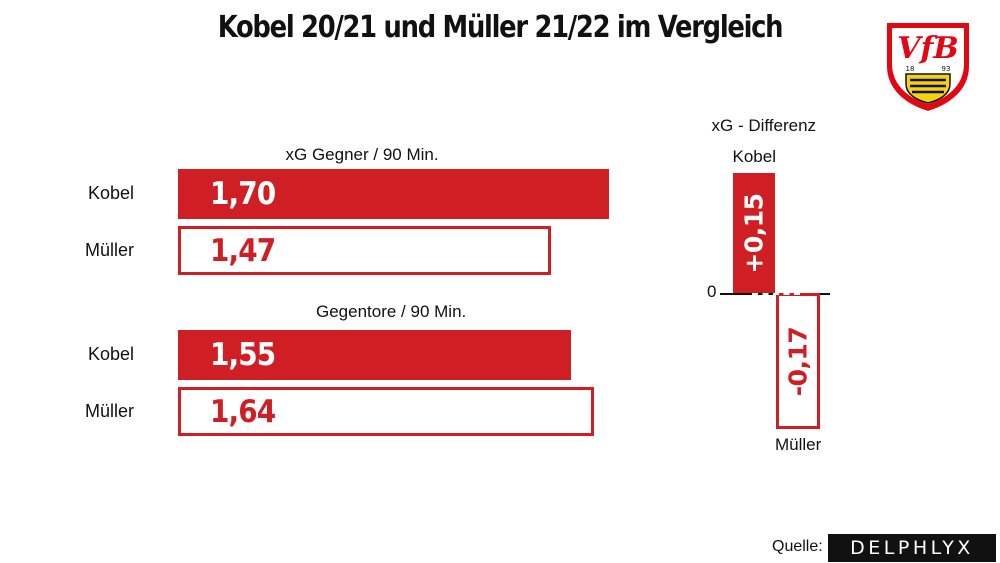  Describe the element at coordinates (712, 291) in the screenshot. I see `zero-tick-label: 0` at that location.